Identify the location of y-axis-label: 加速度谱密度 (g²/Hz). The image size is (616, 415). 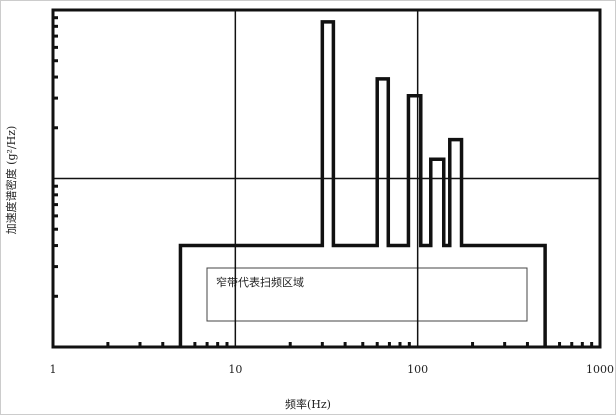
(11, 180).